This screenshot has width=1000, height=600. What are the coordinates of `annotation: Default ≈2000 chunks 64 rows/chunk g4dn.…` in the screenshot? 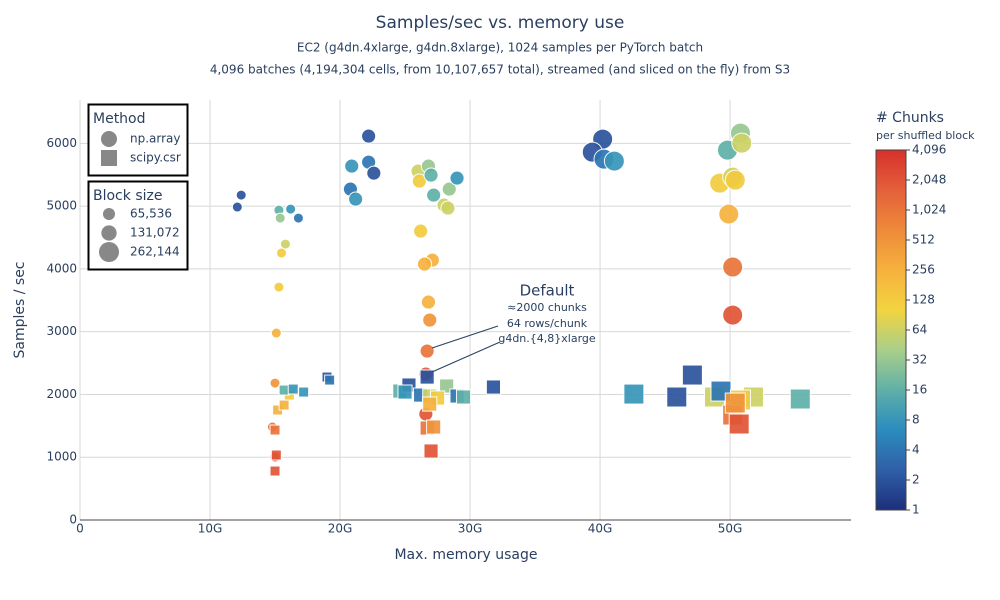 It's located at (513, 327).